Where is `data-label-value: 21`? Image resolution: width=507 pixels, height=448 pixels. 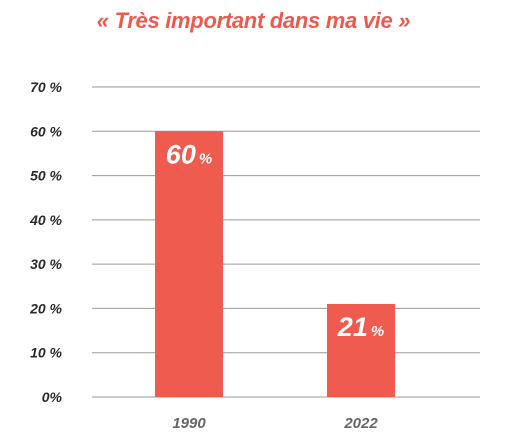 data-label-value: 21 is located at coordinates (352, 327).